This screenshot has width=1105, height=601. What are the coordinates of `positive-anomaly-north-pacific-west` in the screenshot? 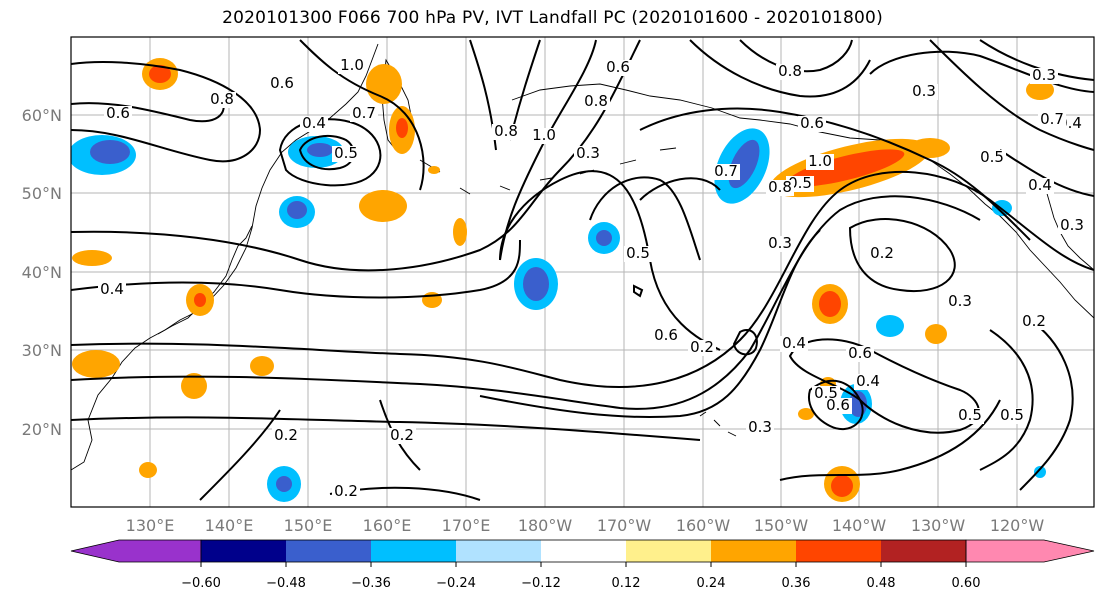 It's located at (413, 206).